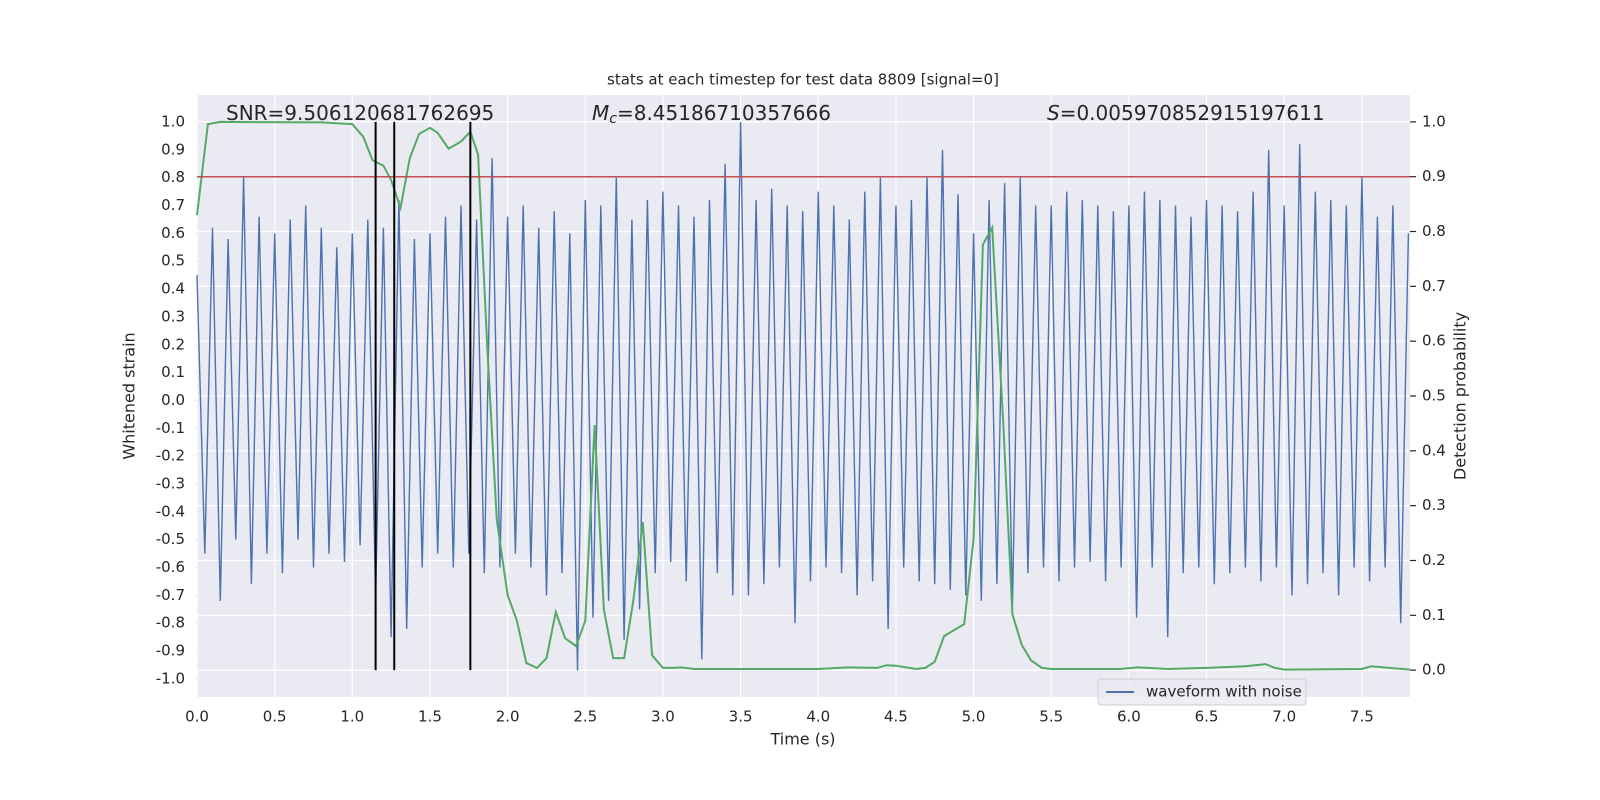  I want to click on y2-tick-label: 0.5, so click(1434, 396).